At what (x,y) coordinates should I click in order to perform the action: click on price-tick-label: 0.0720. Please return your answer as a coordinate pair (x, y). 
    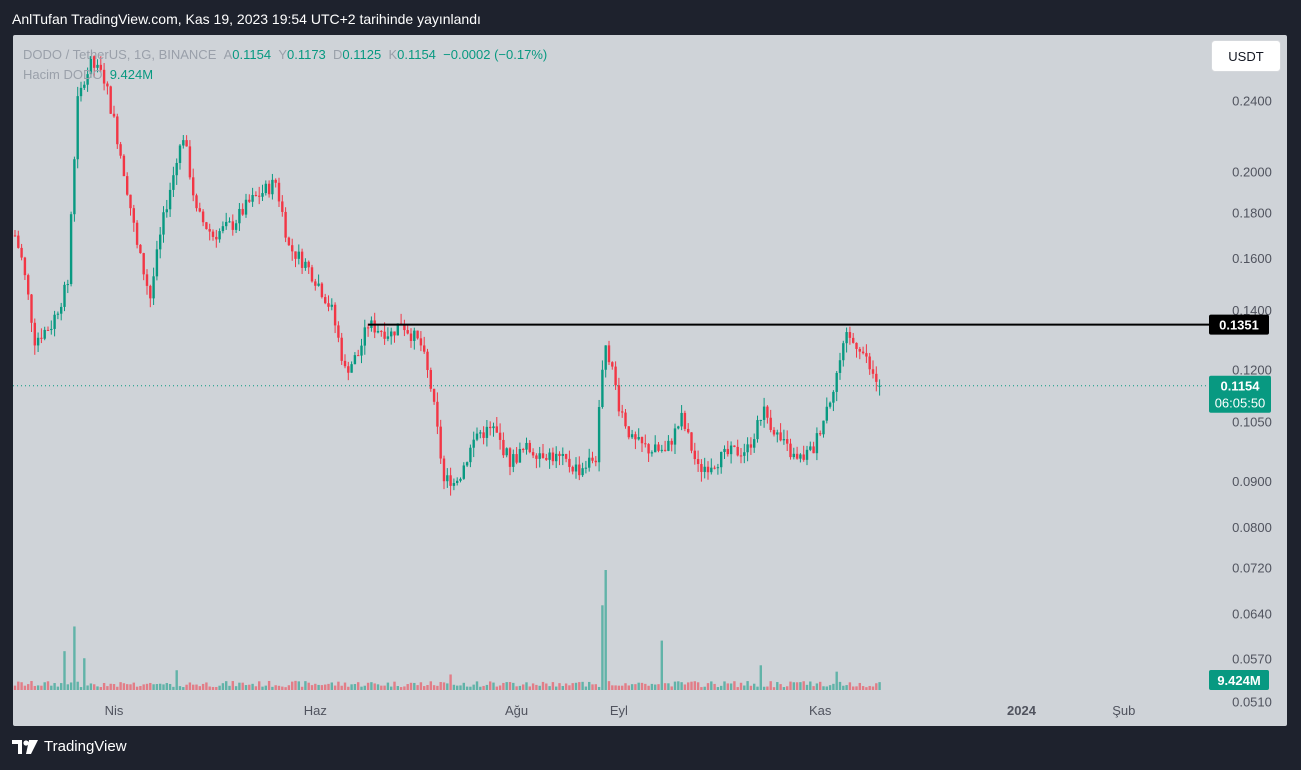
    Looking at the image, I should click on (1252, 568).